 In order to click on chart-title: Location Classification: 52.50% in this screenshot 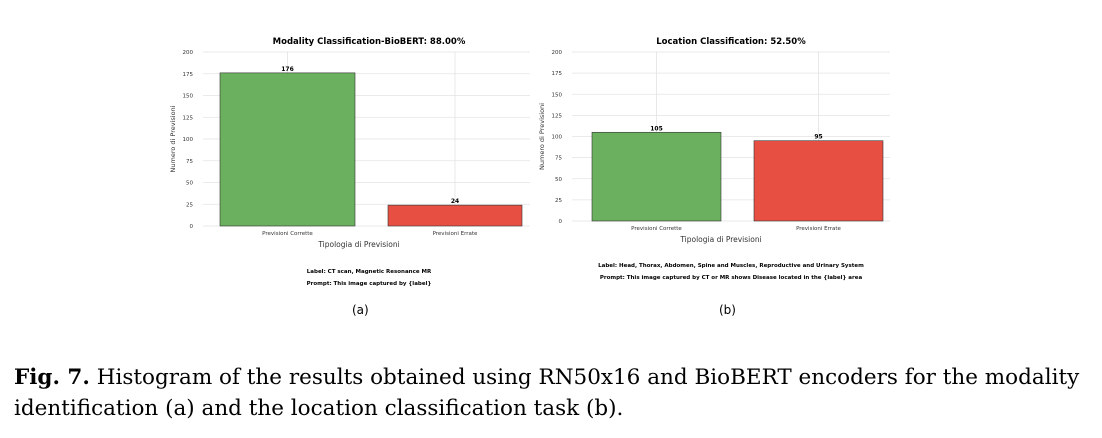, I will do `click(731, 42)`.